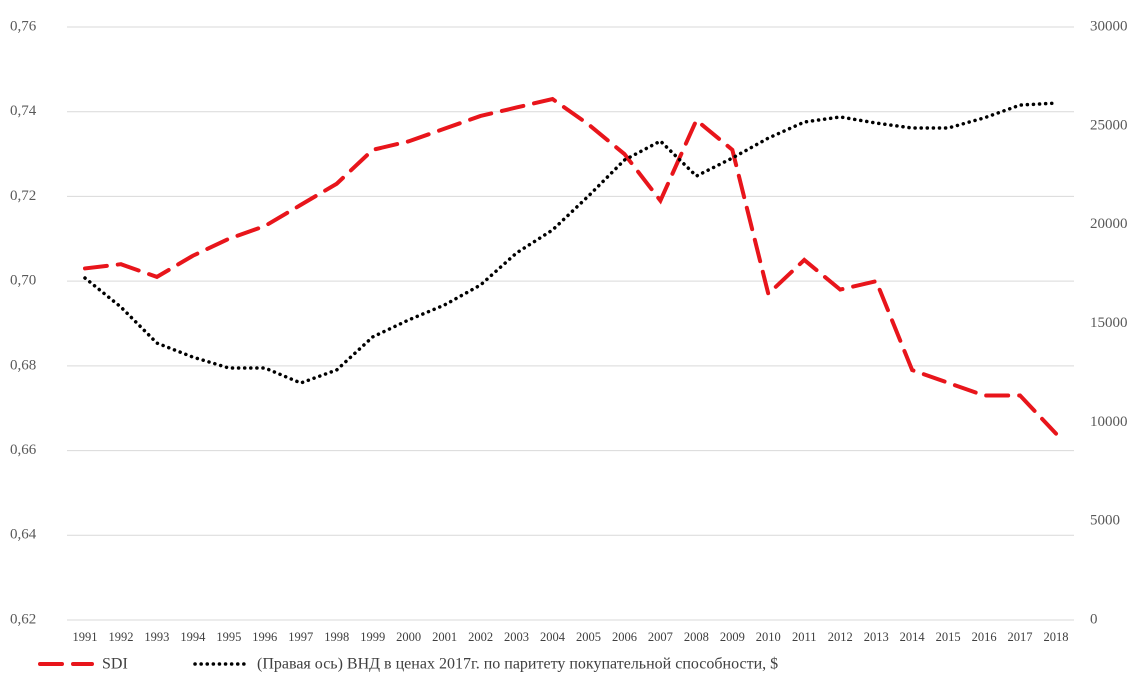 The height and width of the screenshot is (693, 1136). I want to click on y2-tick-label: 25000, so click(1109, 125).